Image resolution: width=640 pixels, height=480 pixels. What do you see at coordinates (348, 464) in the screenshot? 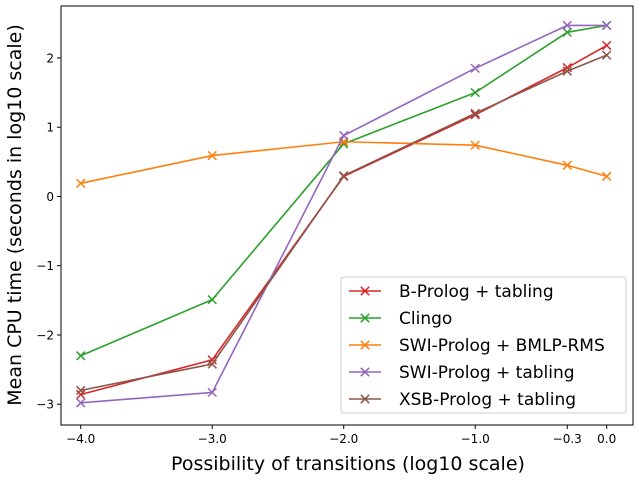
I see `x-axis-label: Possibility of transitions (log10 scale)` at bounding box center [348, 464].